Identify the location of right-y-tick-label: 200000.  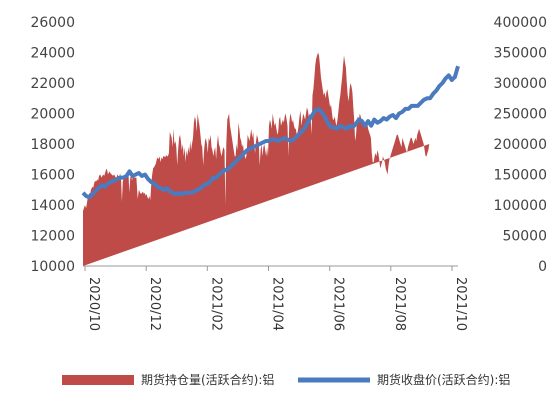
(520, 145).